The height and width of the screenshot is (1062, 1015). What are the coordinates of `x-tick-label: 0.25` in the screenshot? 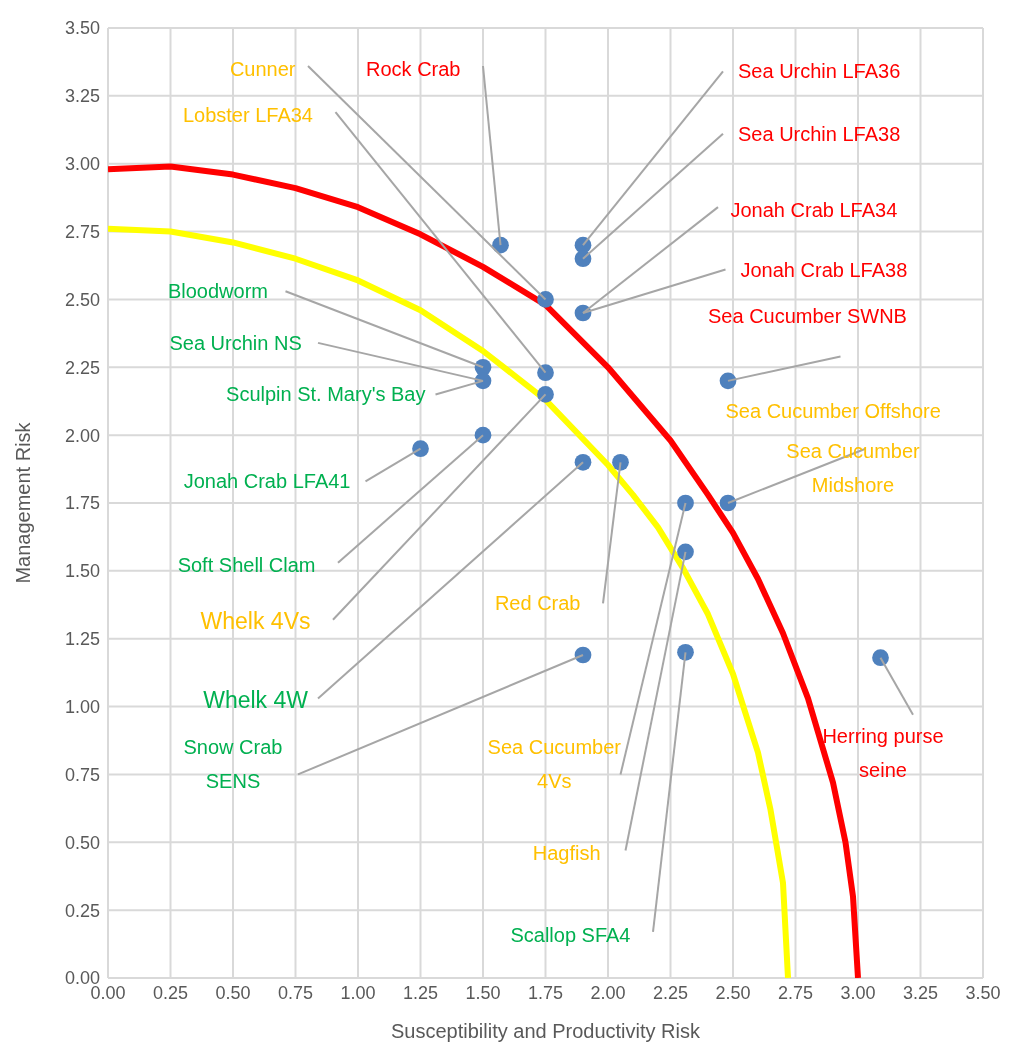 It's located at (170, 992).